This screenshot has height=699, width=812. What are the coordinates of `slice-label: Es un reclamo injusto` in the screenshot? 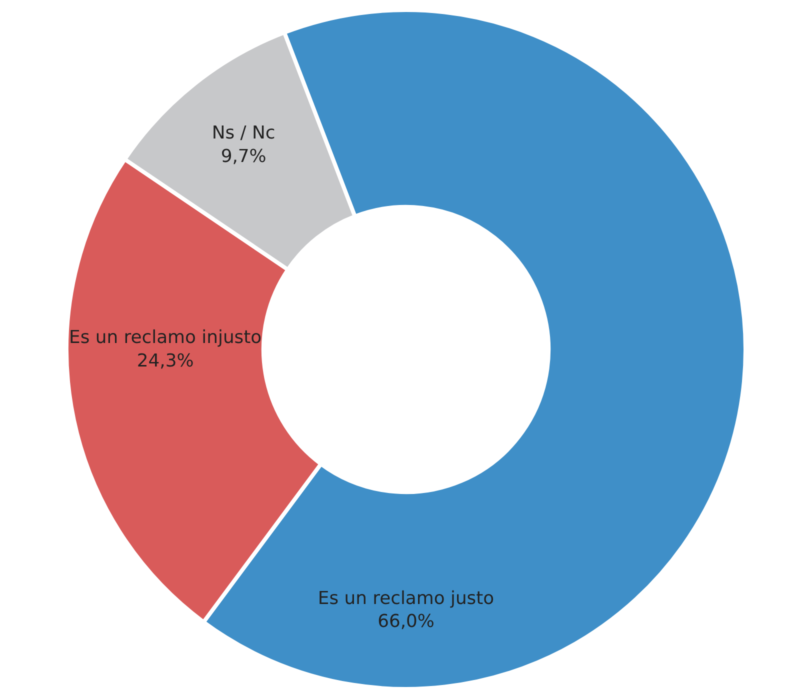 It's located at (165, 337).